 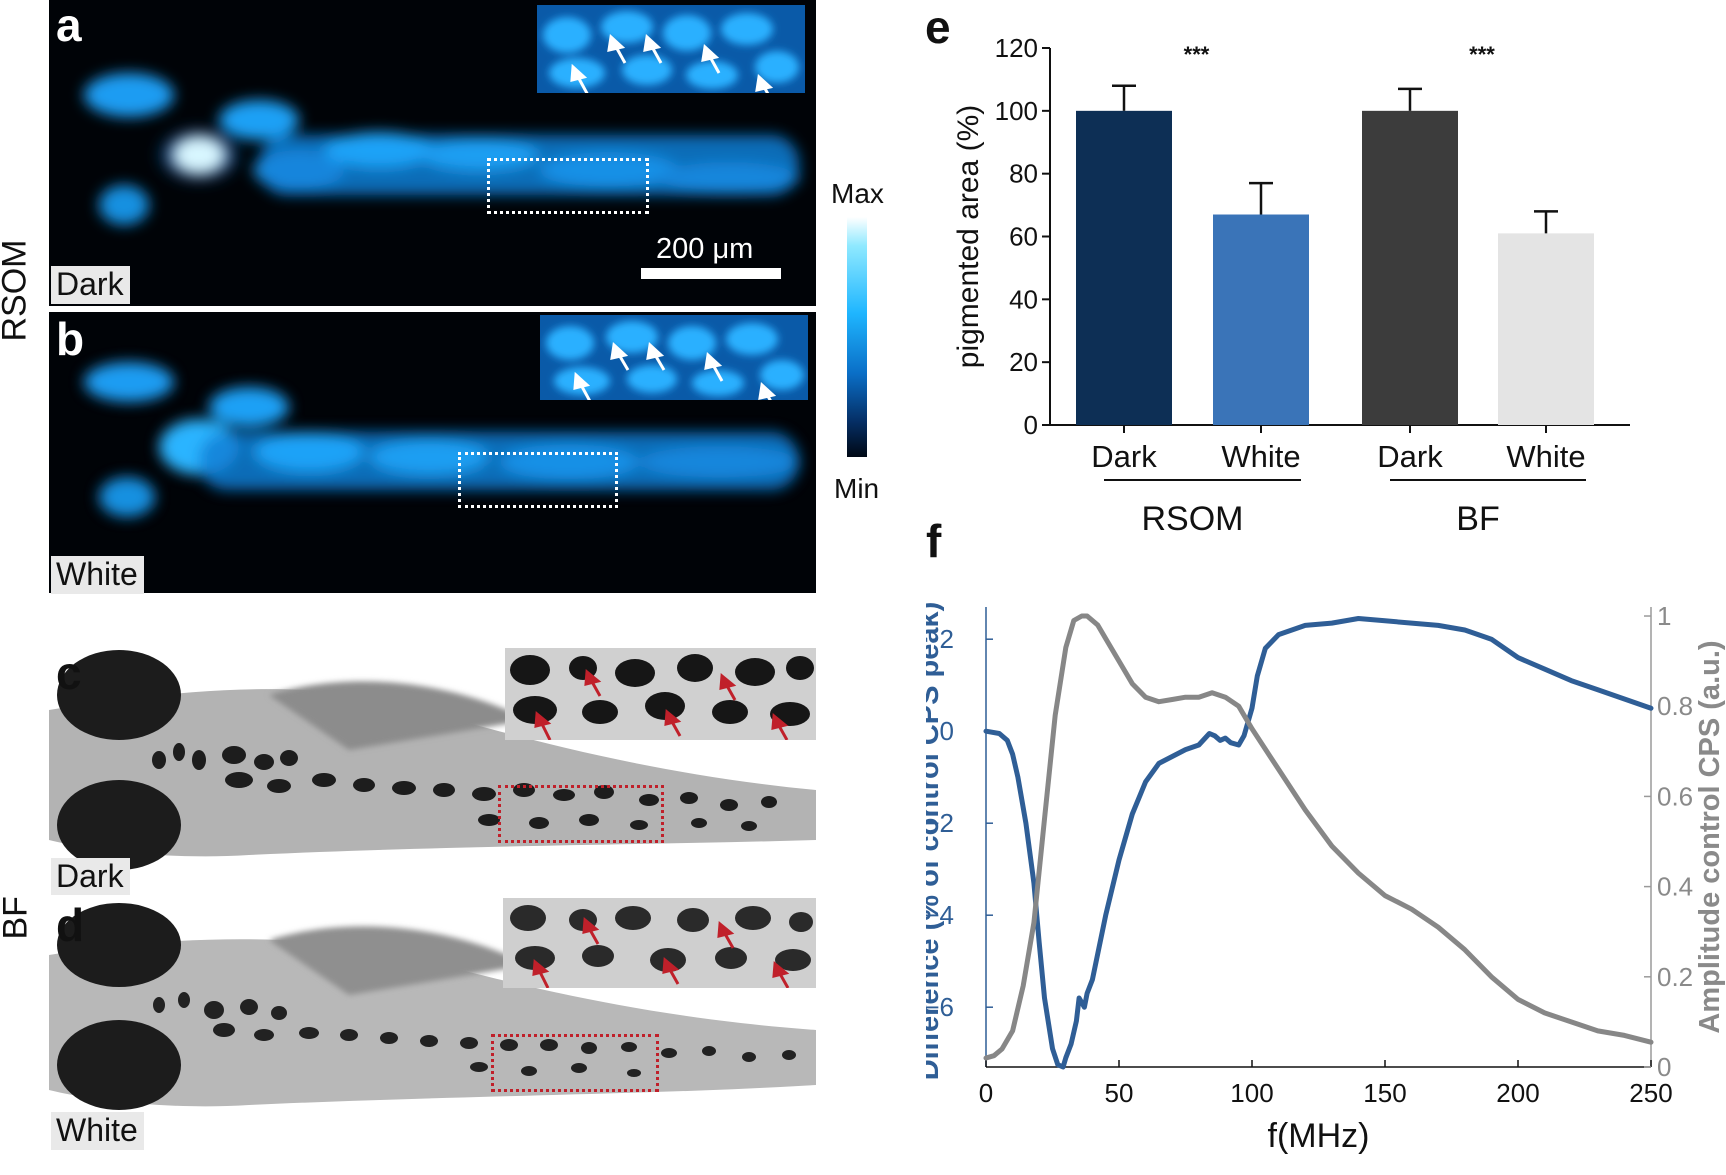 I want to click on bf-white-inset, so click(x=659, y=943).